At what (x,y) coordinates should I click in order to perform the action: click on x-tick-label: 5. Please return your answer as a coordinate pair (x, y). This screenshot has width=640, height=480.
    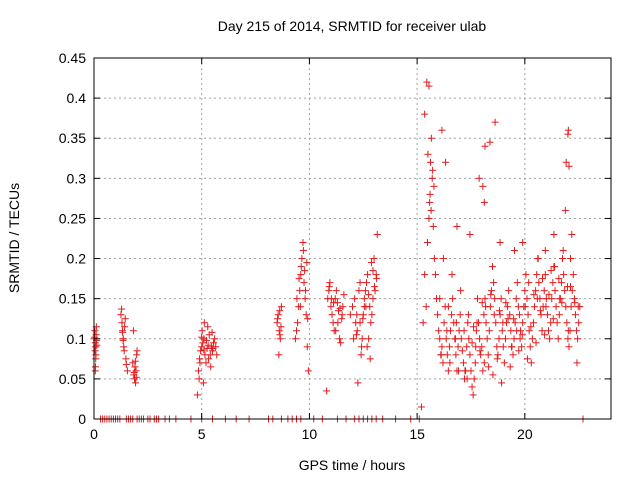
    Looking at the image, I should click on (202, 434).